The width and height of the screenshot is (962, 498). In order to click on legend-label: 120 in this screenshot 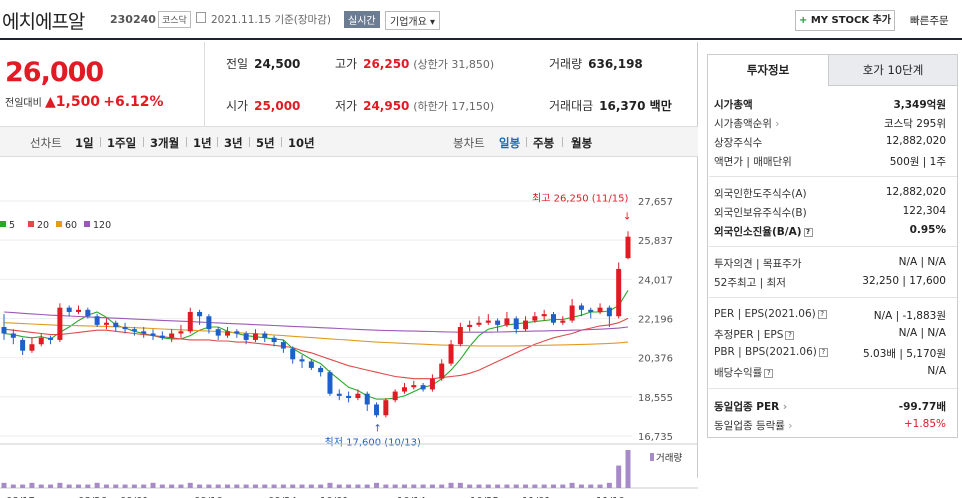, I will do `click(102, 225)`.